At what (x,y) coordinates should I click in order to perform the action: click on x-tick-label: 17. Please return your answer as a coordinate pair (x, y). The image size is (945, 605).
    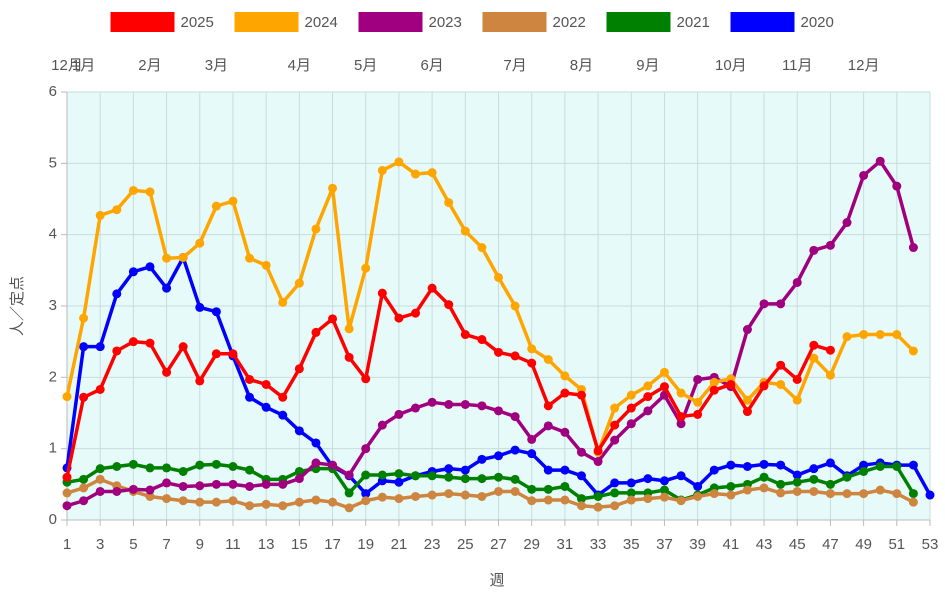
    Looking at the image, I should click on (332, 544).